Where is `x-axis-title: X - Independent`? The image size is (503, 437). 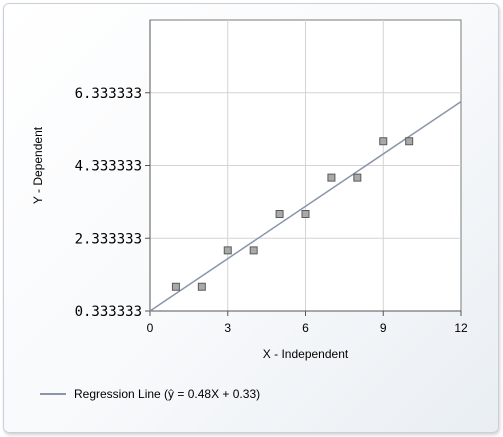
x-axis-title: X - Independent is located at coordinates (306, 354).